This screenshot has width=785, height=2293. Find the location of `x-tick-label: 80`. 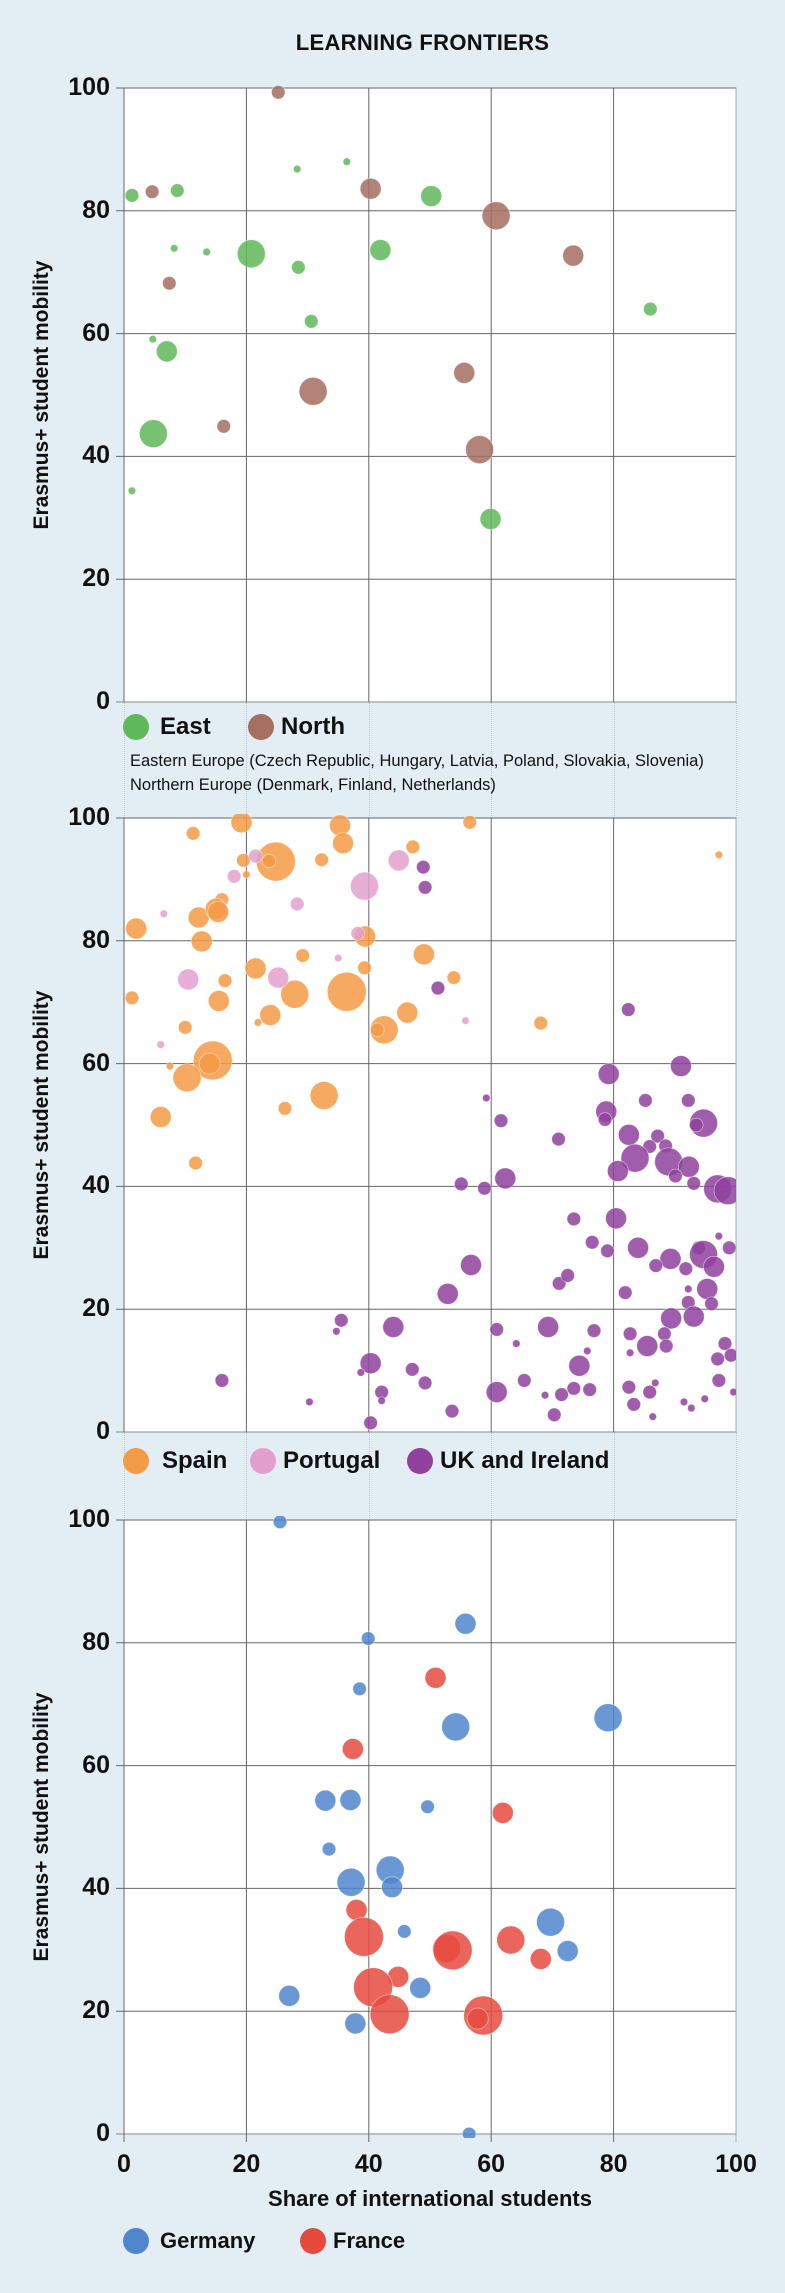

x-tick-label: 80 is located at coordinates (613, 2164).